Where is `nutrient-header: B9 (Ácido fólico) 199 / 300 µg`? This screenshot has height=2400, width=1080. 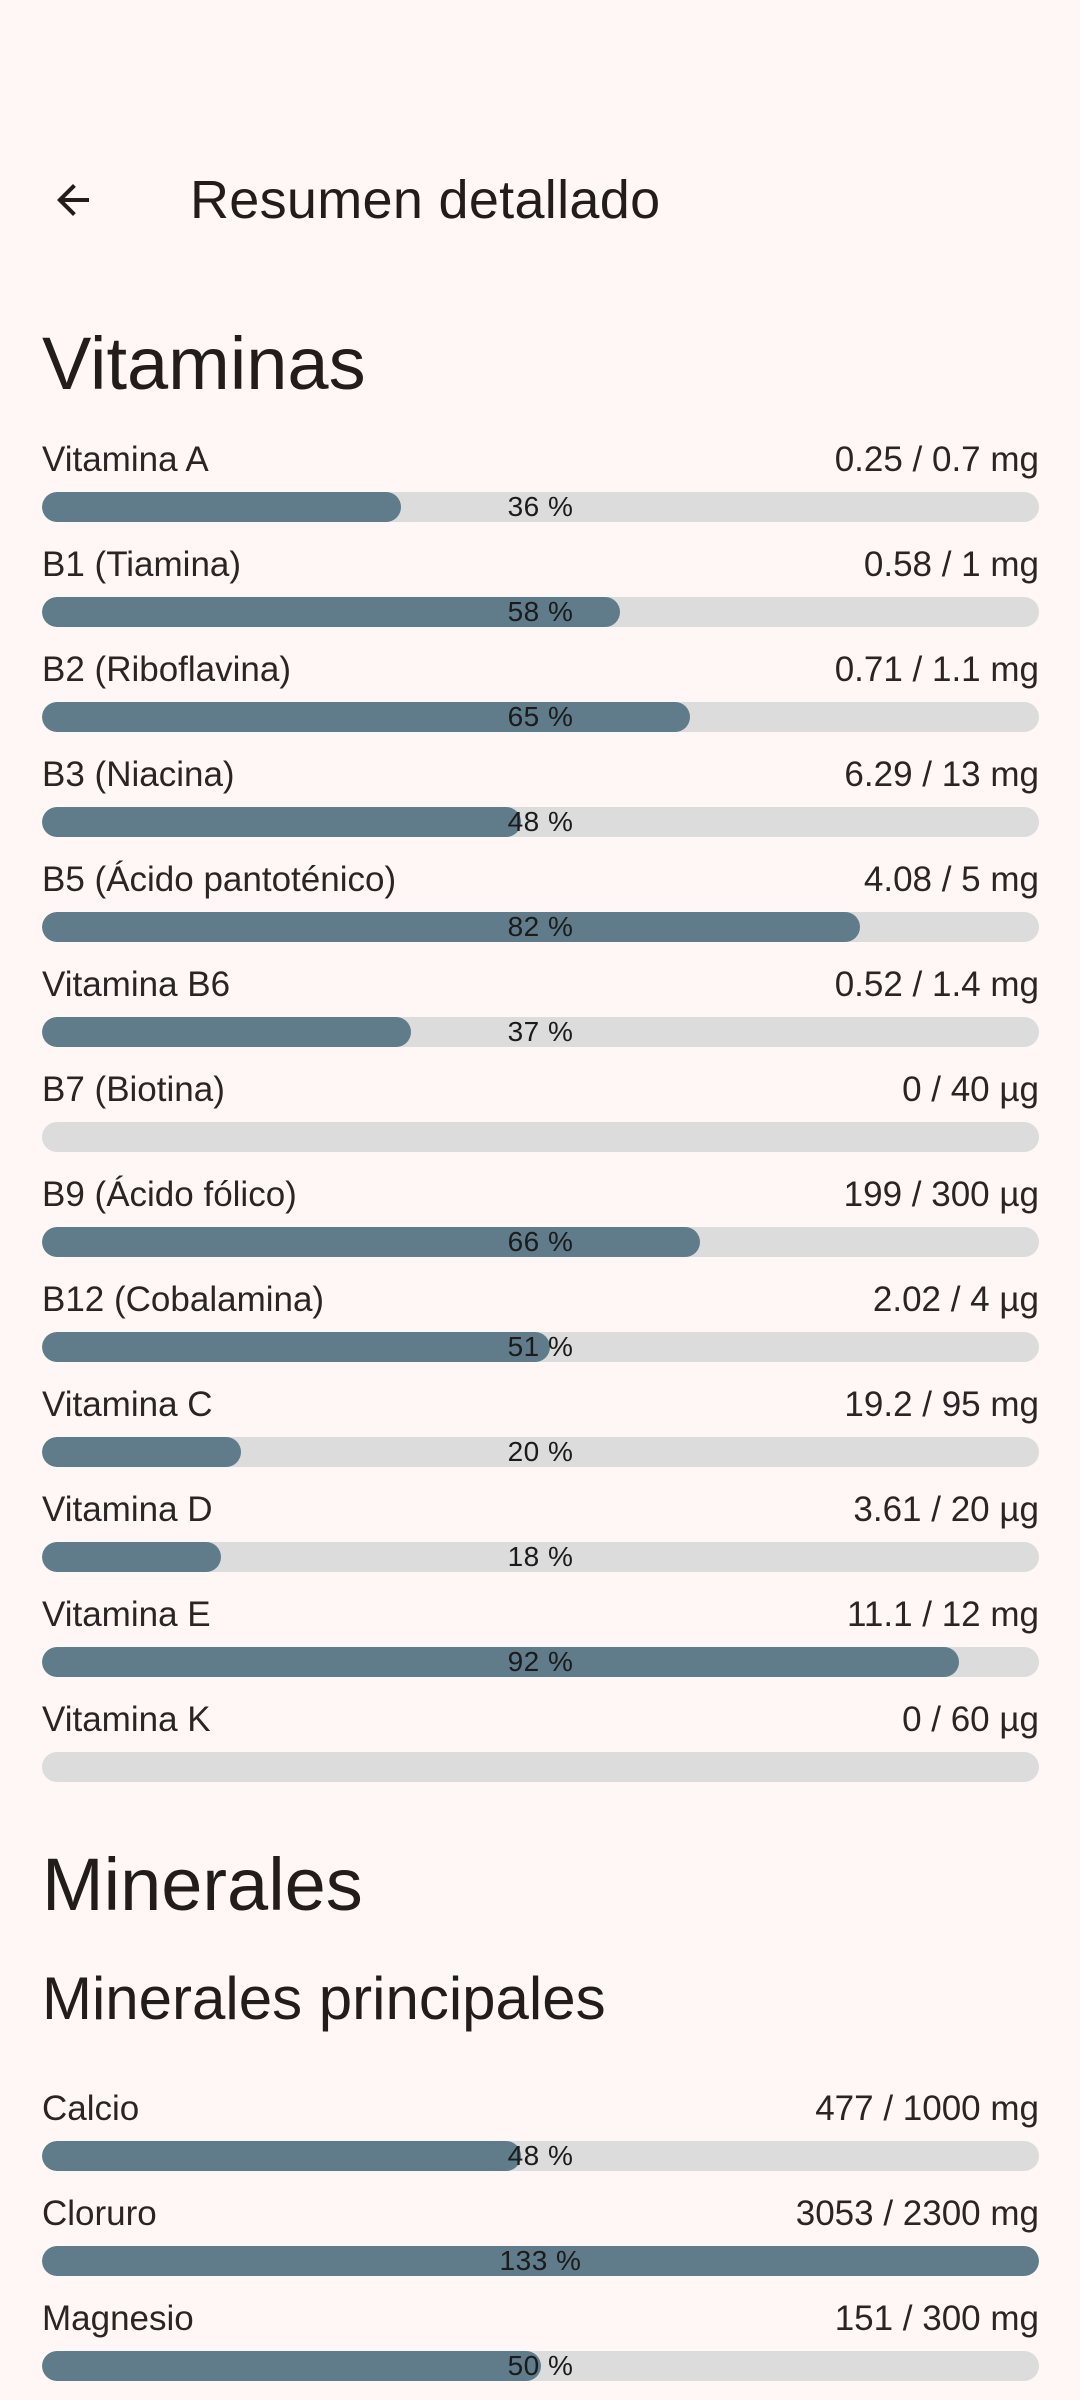 nutrient-header: B9 (Ácido fólico) 199 / 300 µg is located at coordinates (540, 1195).